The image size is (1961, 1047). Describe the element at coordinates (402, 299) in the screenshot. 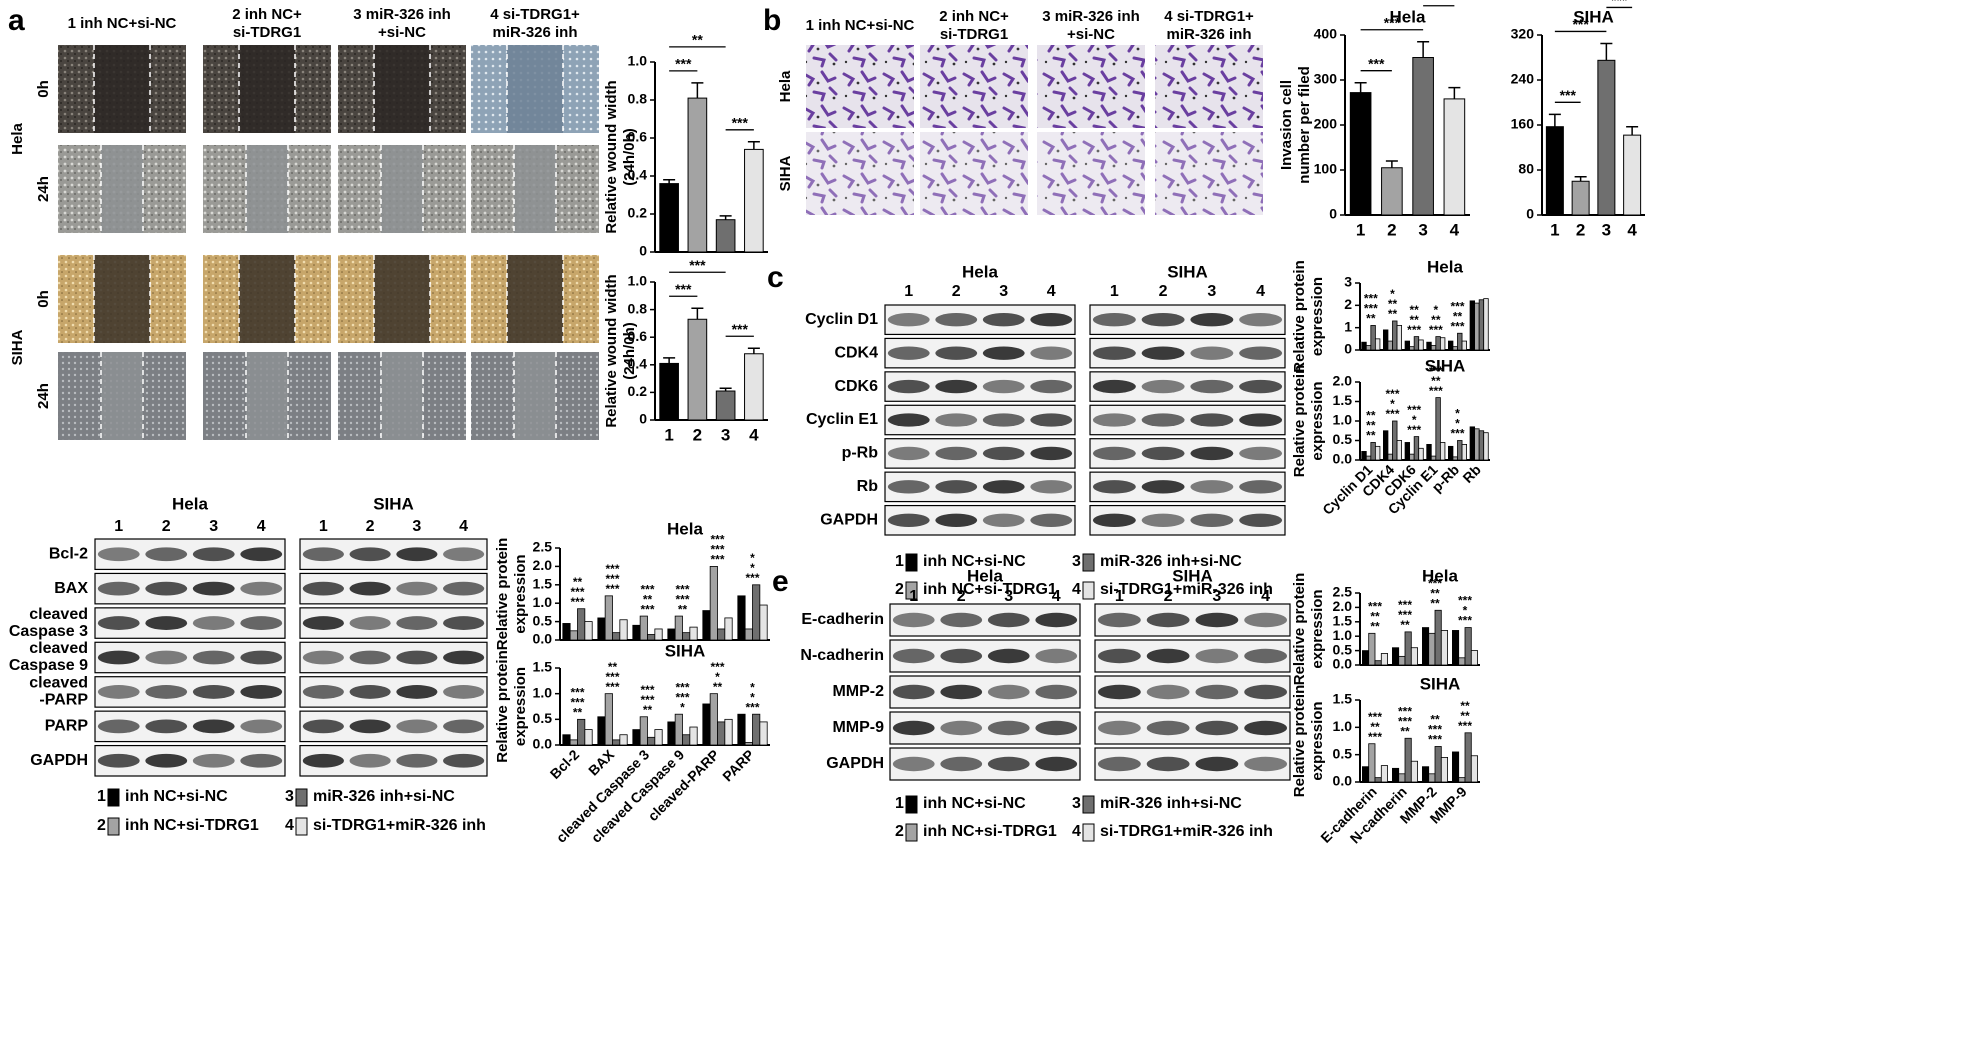

I see `wound-gap` at that location.